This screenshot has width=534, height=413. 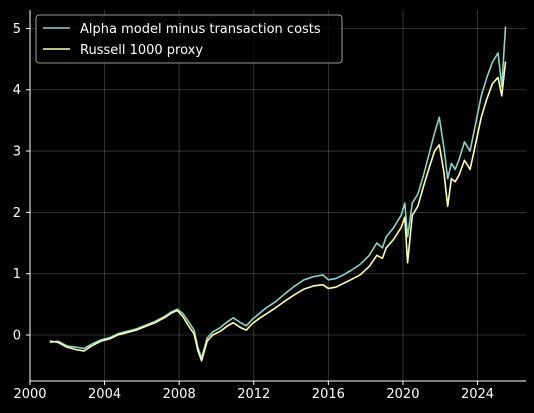 I want to click on legend-label-russell: Russell 1000 proxy, so click(x=141, y=50).